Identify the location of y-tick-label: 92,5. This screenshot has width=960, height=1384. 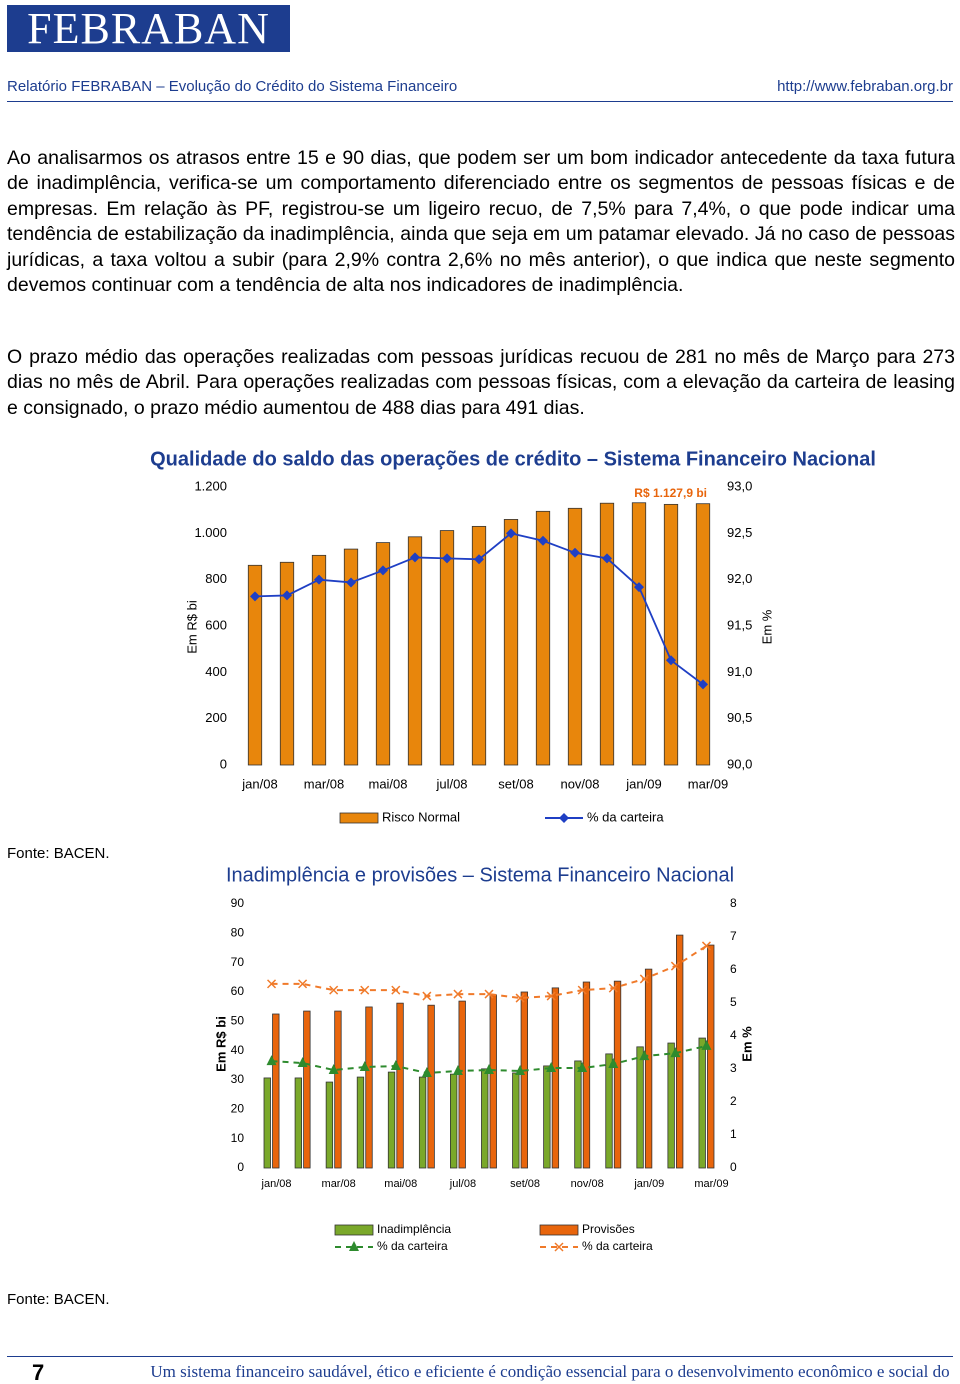
(739, 532).